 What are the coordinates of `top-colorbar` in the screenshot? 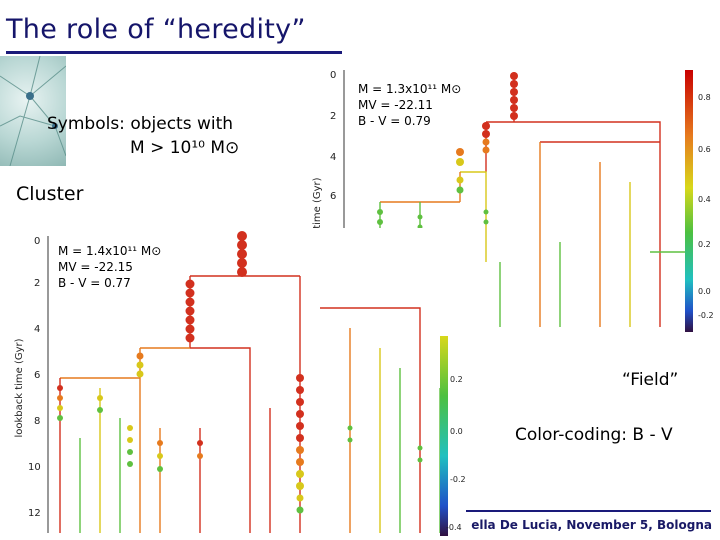 It's located at (689, 201).